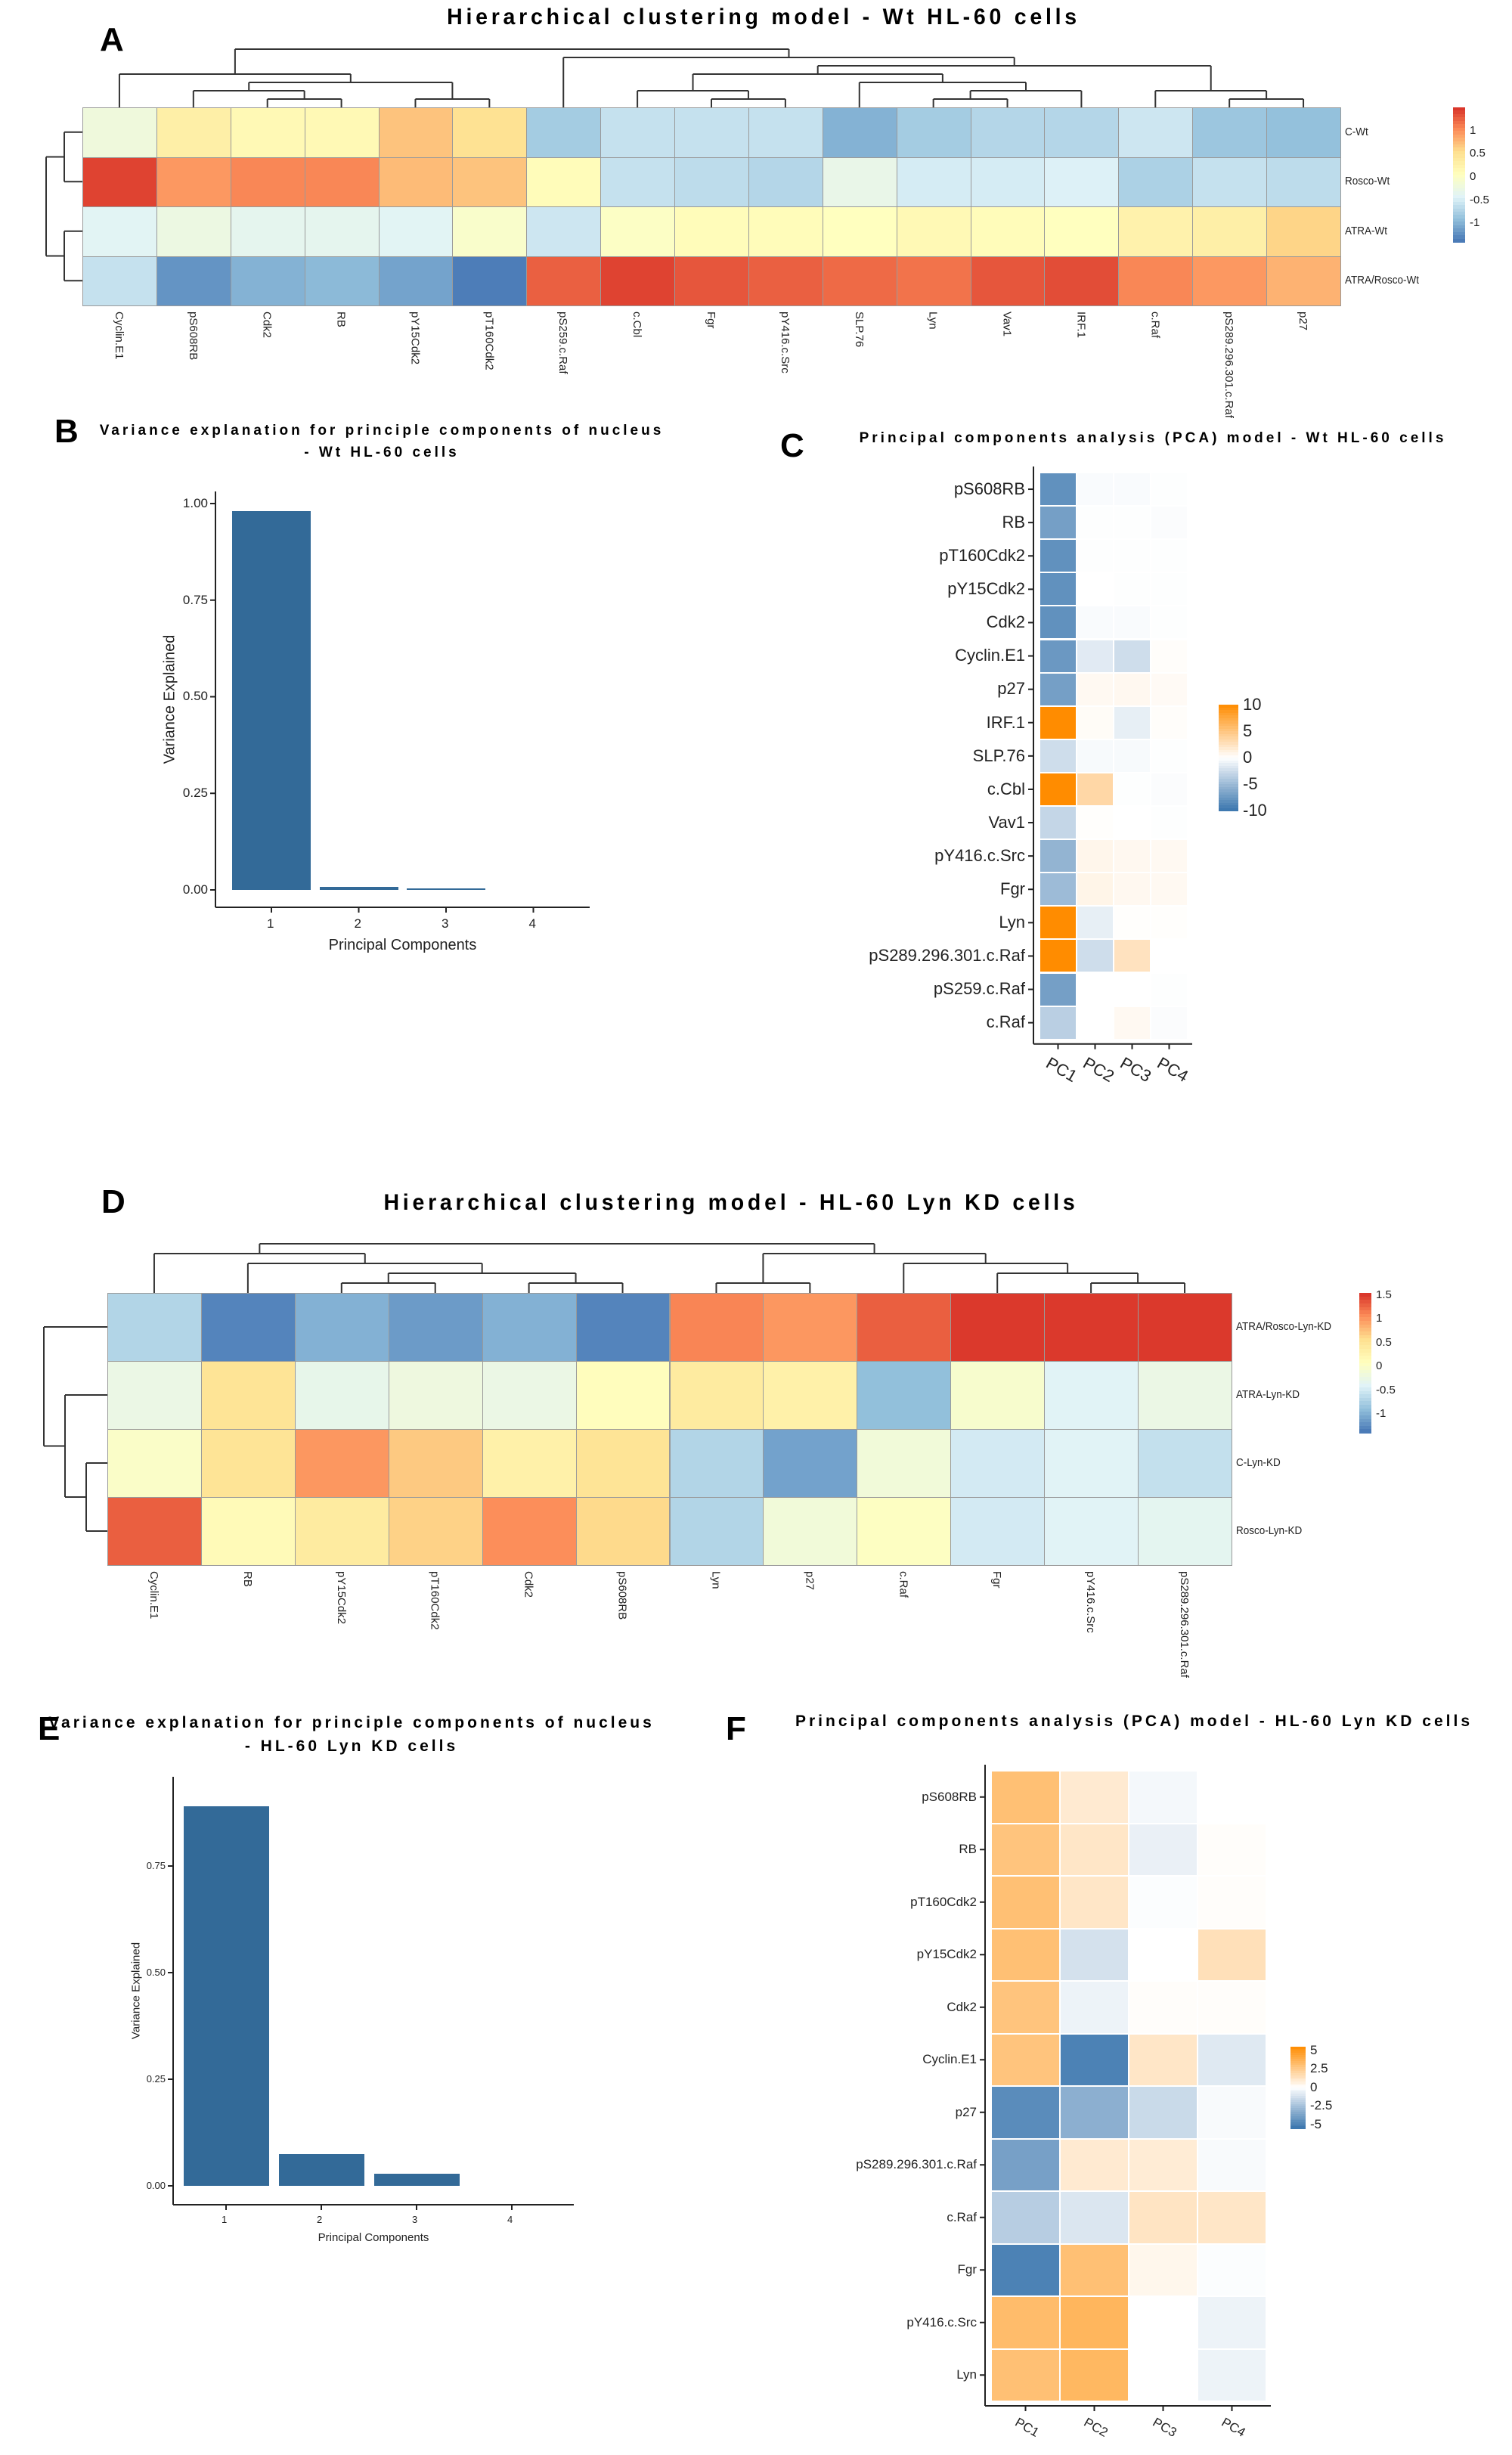 This screenshot has height=2455, width=1512. Describe the element at coordinates (528, 1584) in the screenshot. I see `column-label: Cdk2` at that location.